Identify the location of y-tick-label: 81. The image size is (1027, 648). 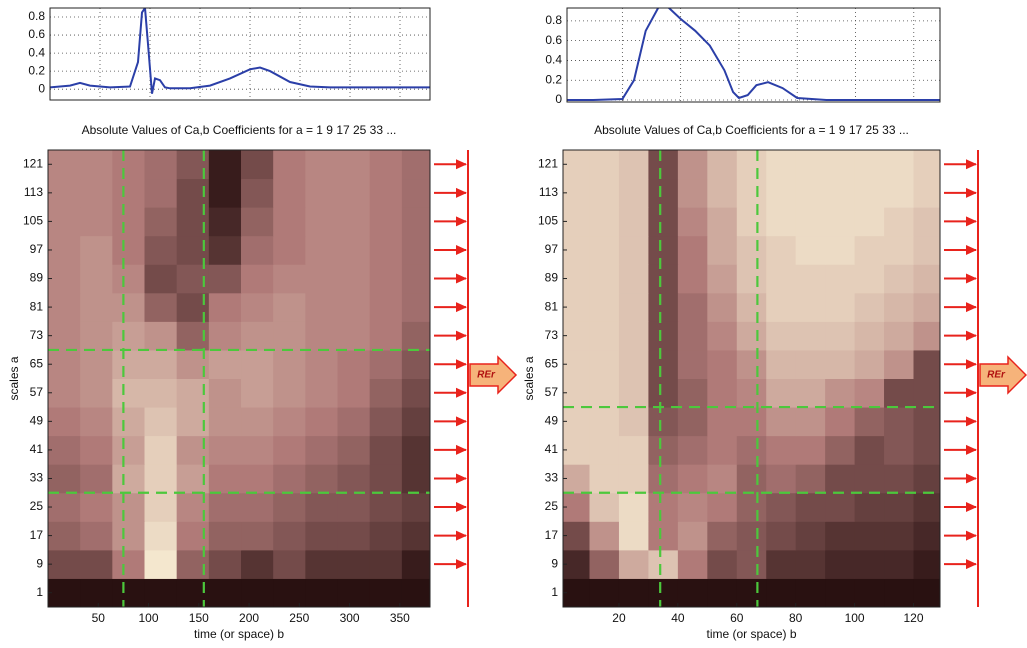
(552, 306).